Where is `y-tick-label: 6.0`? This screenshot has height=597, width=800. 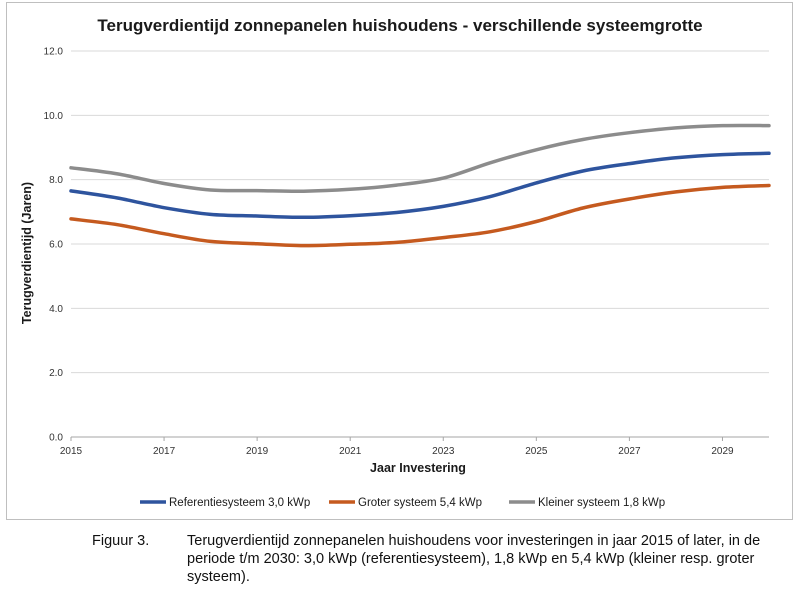 y-tick-label: 6.0 is located at coordinates (56, 245).